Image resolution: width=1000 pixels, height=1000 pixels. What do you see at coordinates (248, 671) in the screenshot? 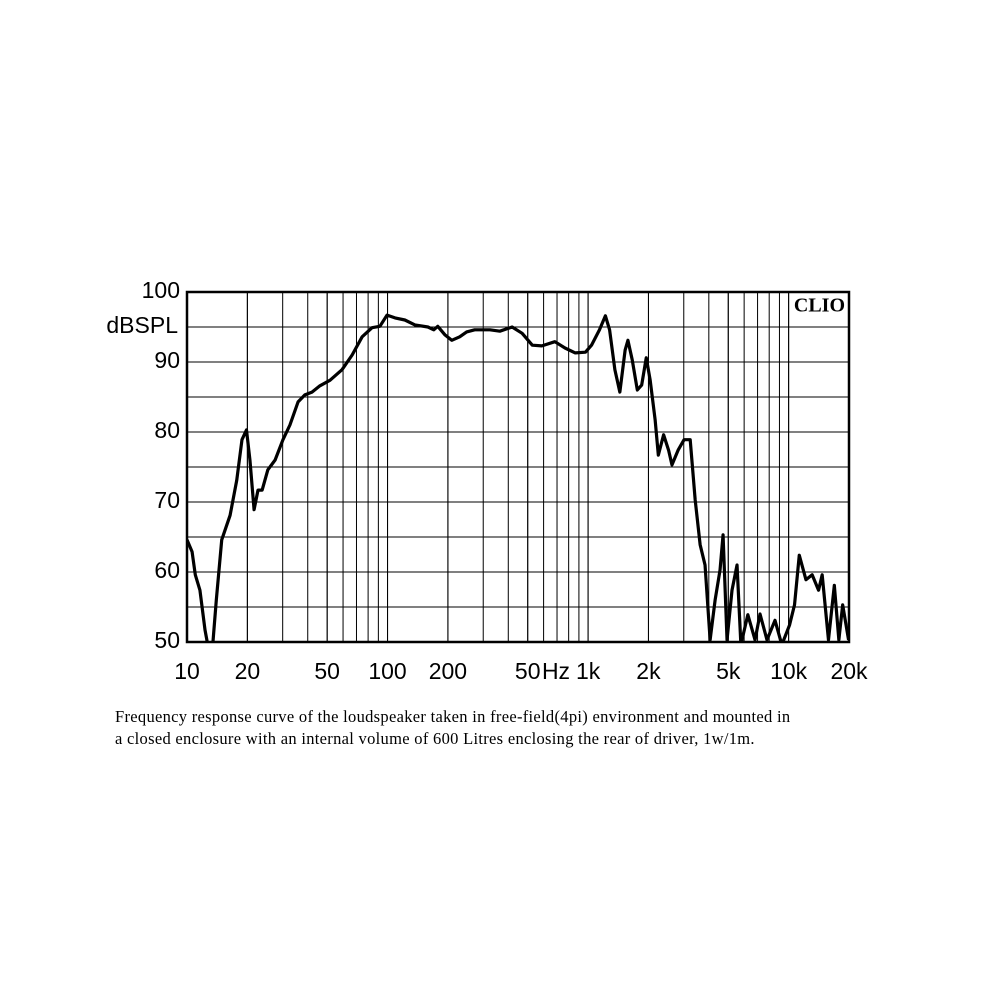
I see `x-tick-label: 20` at bounding box center [248, 671].